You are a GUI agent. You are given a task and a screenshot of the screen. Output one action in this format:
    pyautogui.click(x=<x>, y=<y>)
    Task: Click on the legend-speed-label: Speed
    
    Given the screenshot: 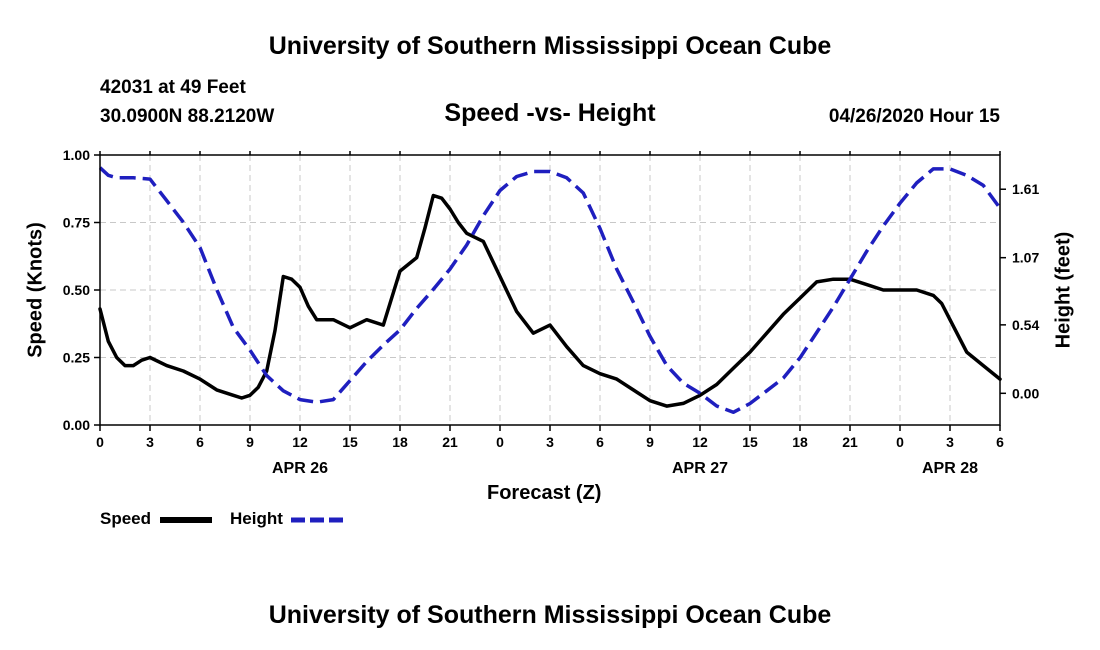 What is the action you would take?
    pyautogui.click(x=126, y=518)
    